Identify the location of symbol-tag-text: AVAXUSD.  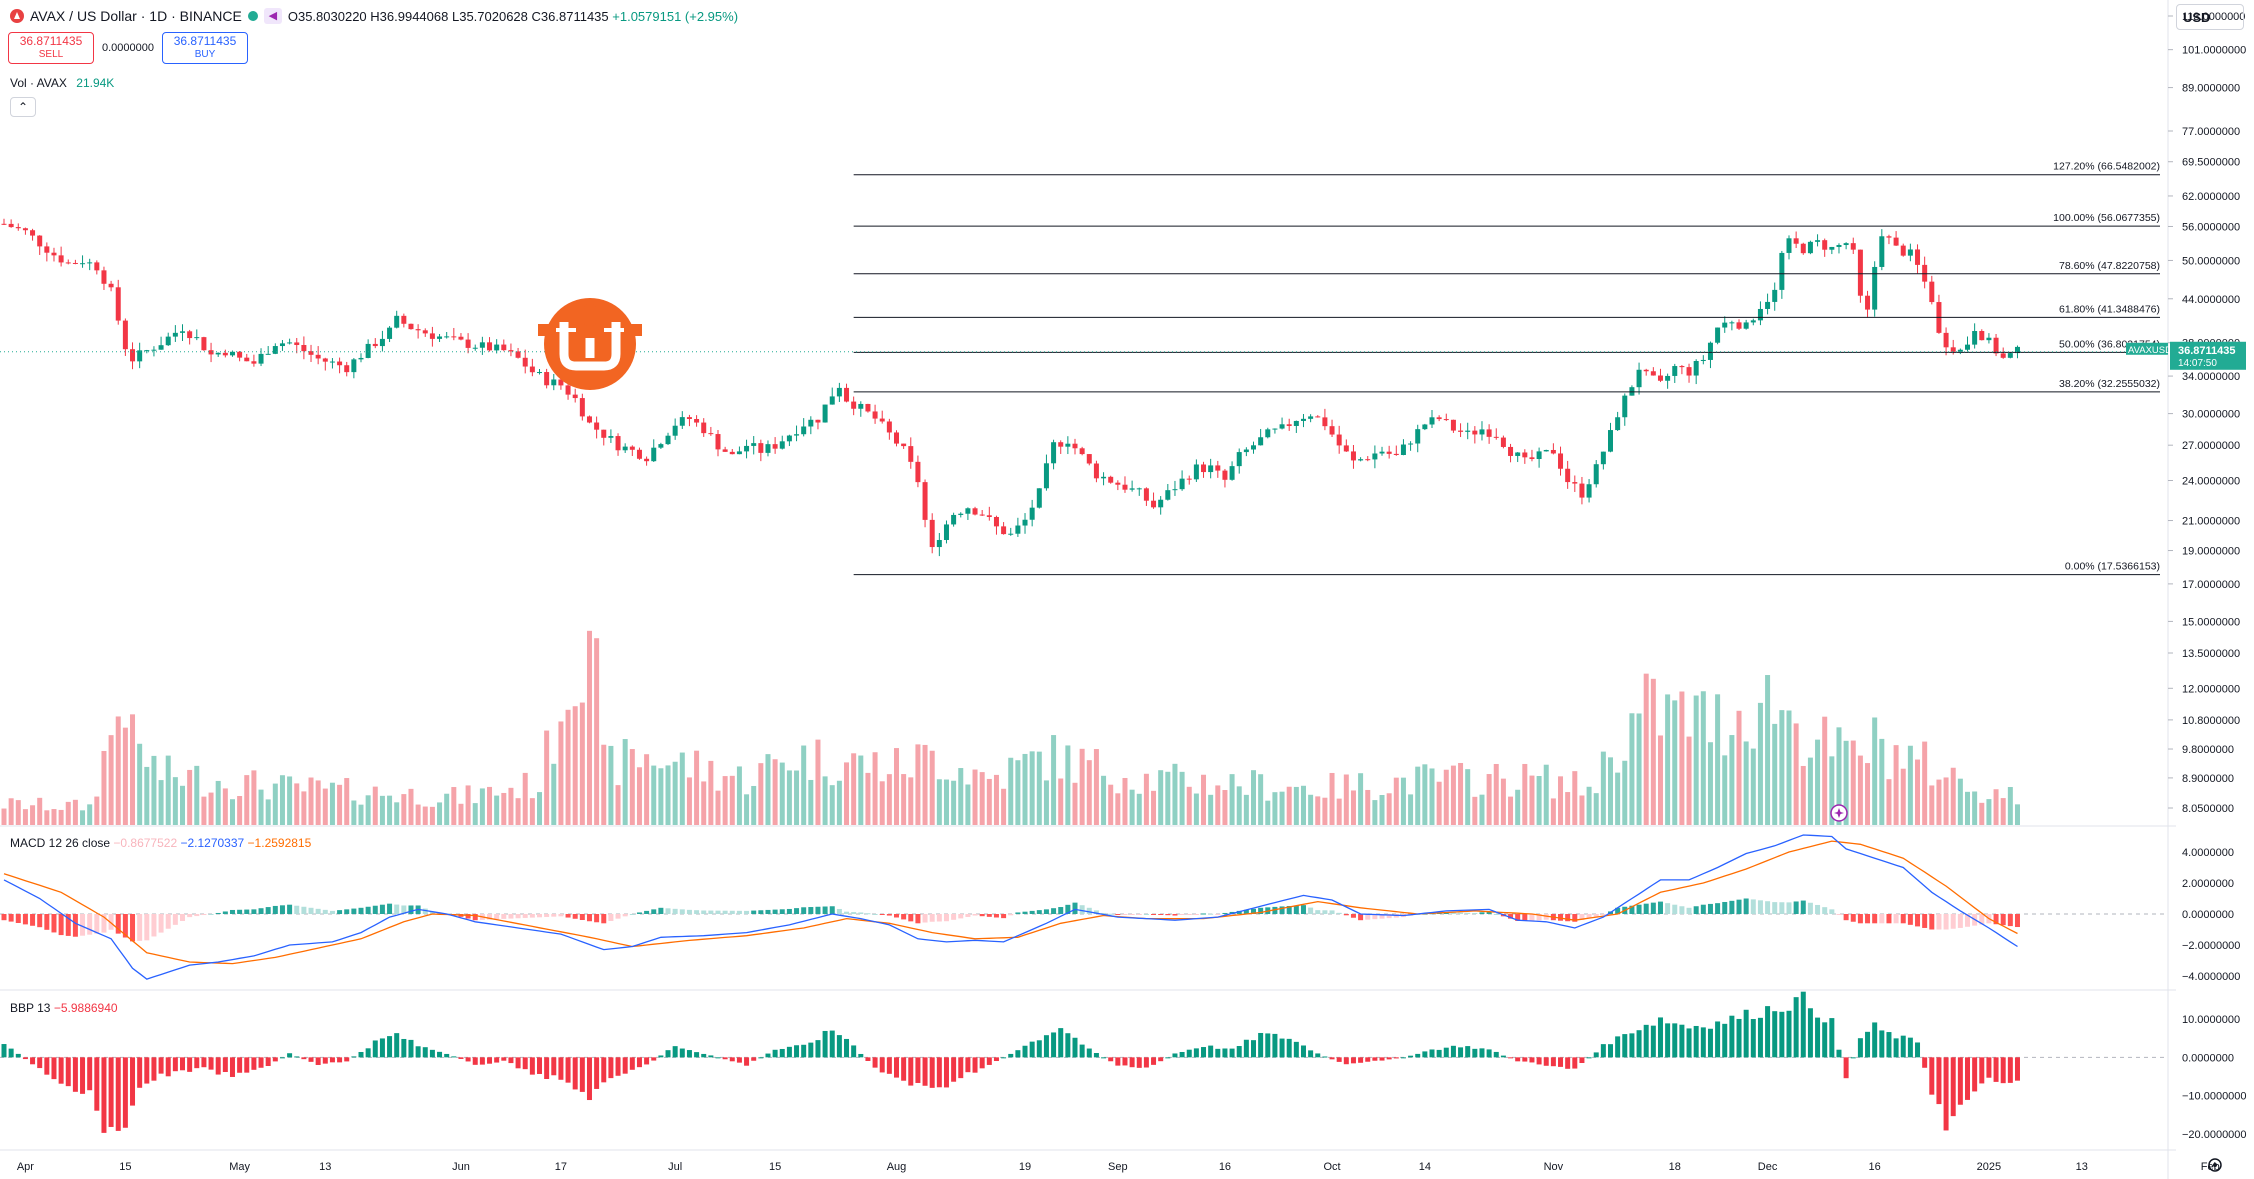
(2150, 350).